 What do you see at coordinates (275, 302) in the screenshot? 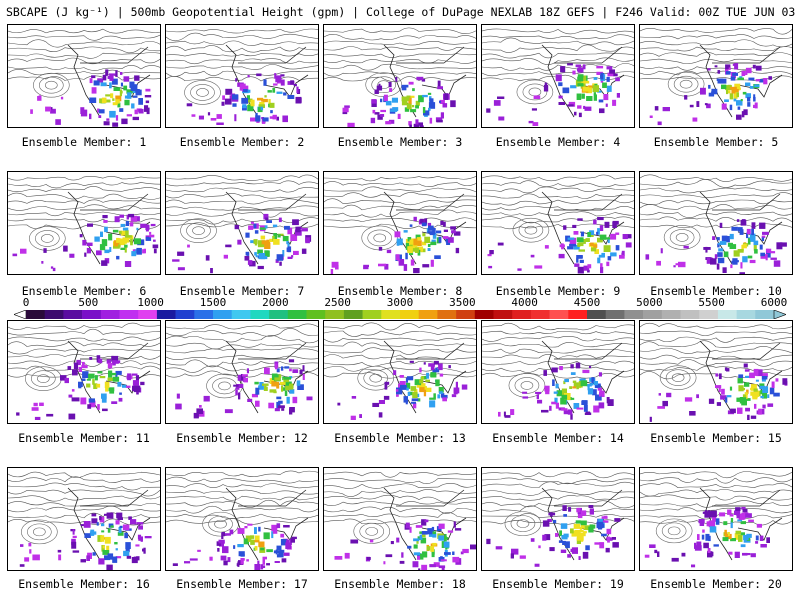
I see `colorbar-tick-label: 2000` at bounding box center [275, 302].